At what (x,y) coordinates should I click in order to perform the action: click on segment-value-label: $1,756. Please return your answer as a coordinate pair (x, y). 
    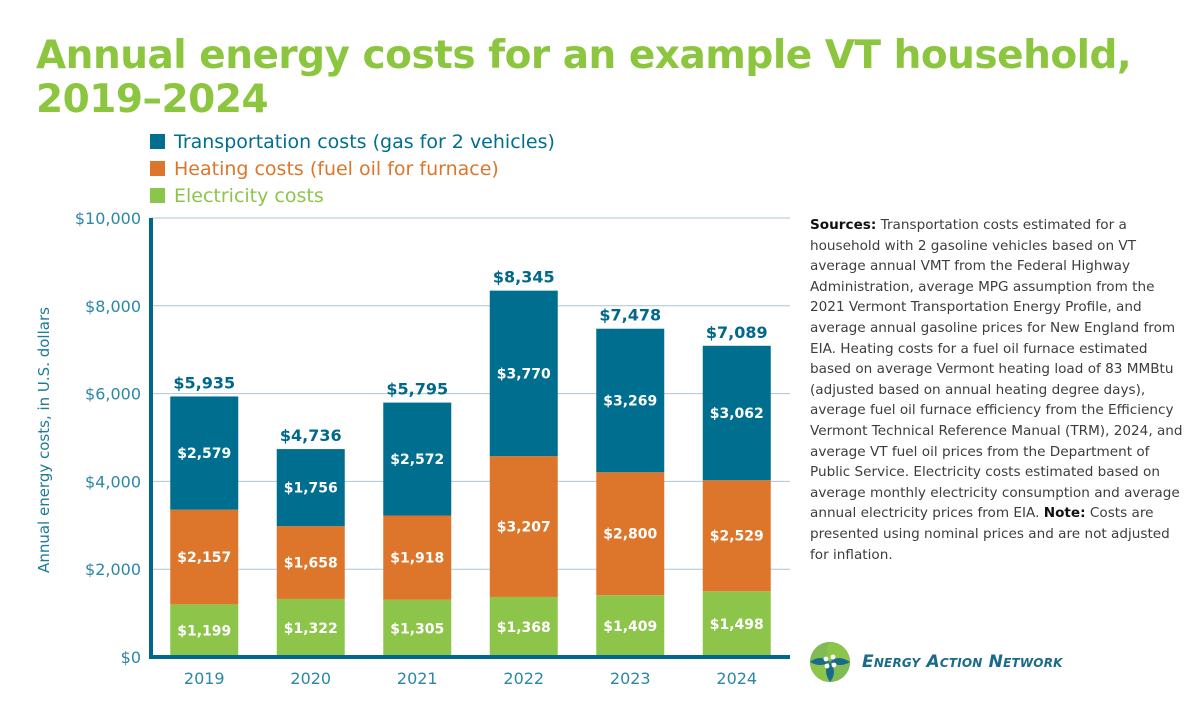
    Looking at the image, I should click on (311, 489).